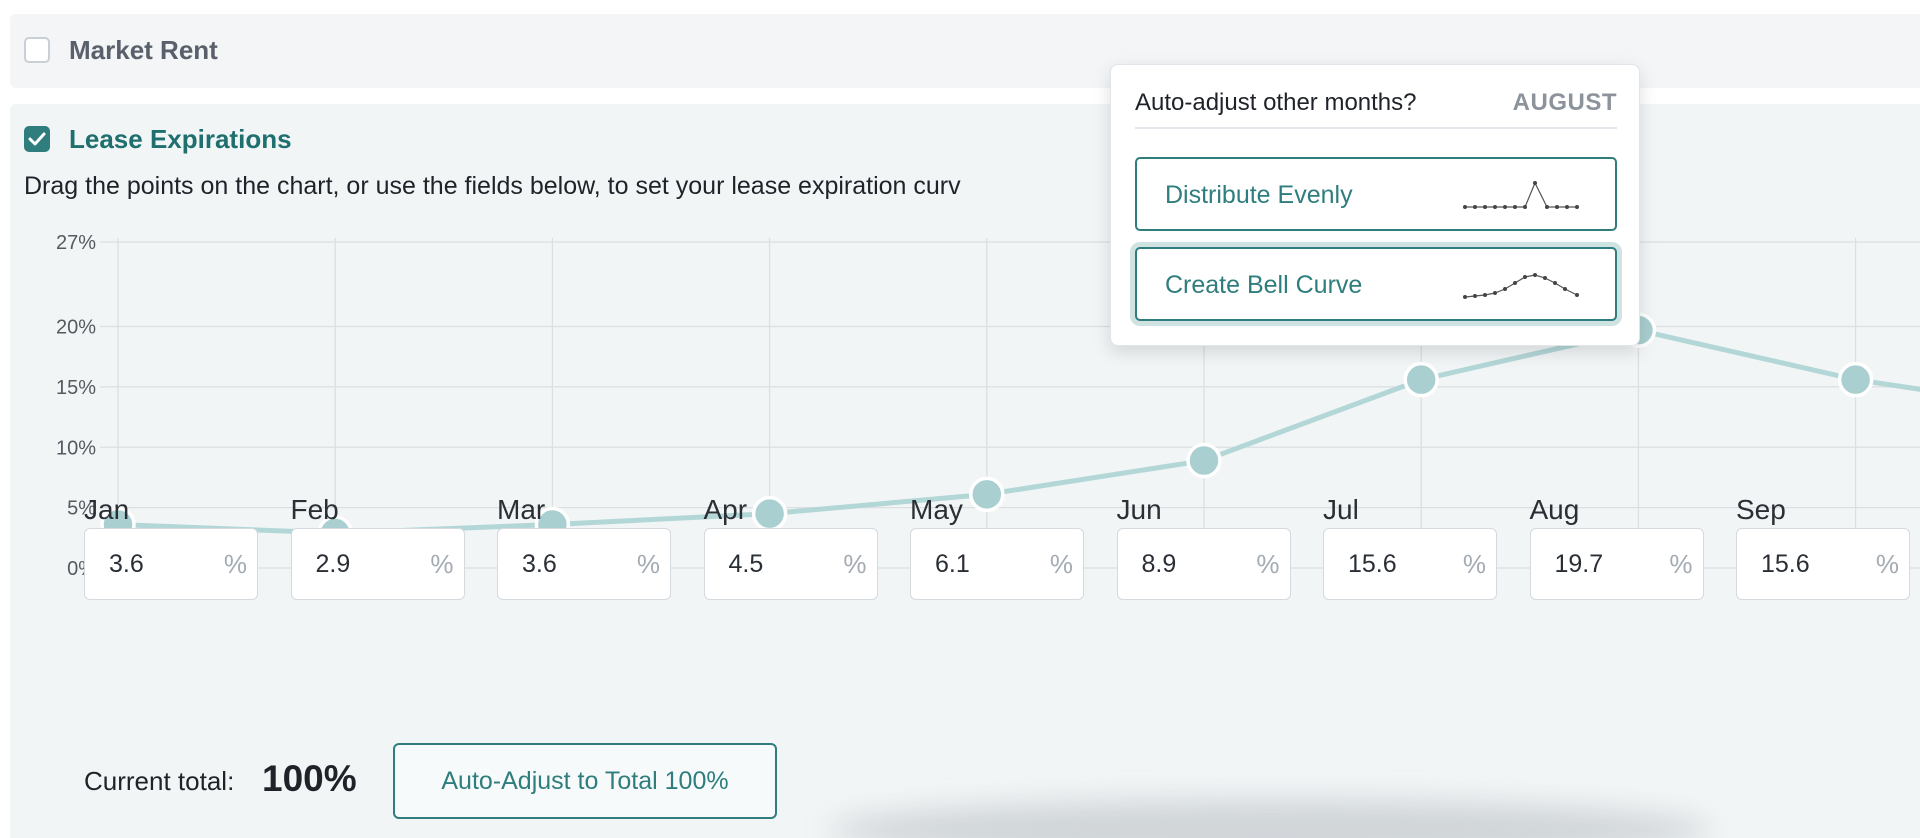  Describe the element at coordinates (1376, 128) in the screenshot. I see `popover-divider` at that location.